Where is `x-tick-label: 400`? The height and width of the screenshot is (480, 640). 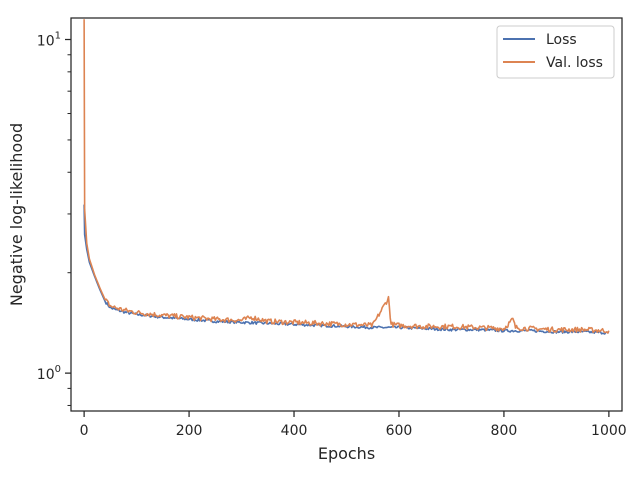 x-tick-label: 400 is located at coordinates (294, 431).